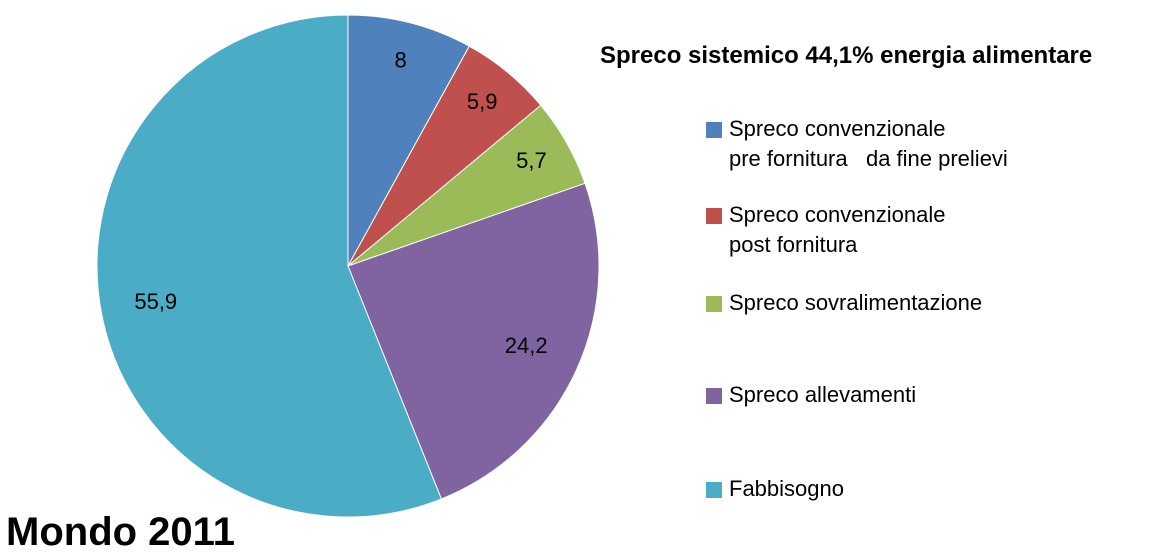 The height and width of the screenshot is (555, 1161). Describe the element at coordinates (837, 229) in the screenshot. I see `legend-label: Spreco convenzionale post fornitura` at that location.